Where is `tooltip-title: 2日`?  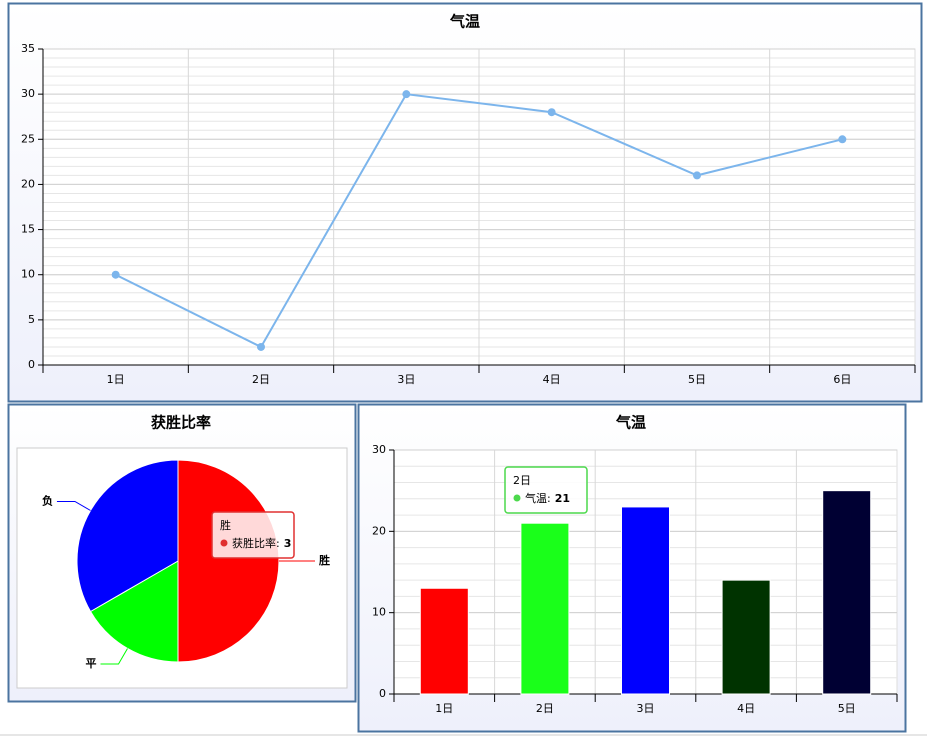 tooltip-title: 2日 is located at coordinates (522, 480).